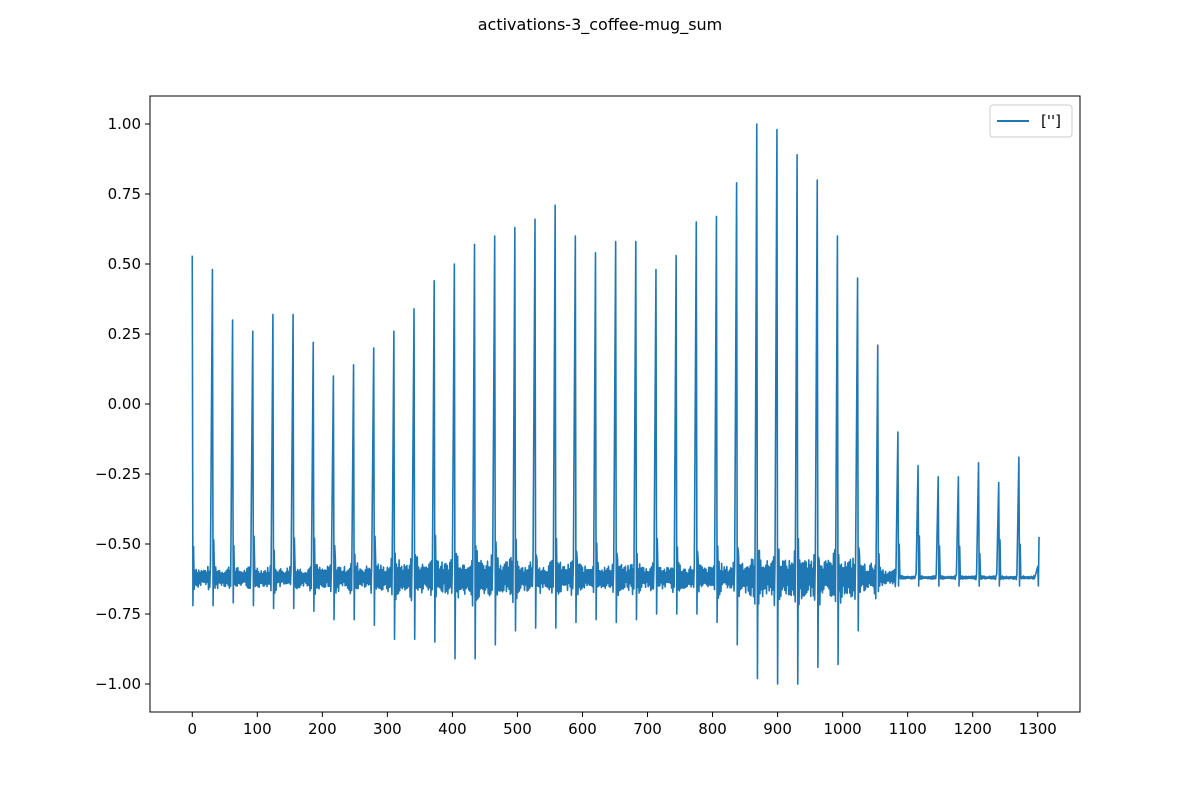 This screenshot has width=1200, height=800. What do you see at coordinates (118, 614) in the screenshot?
I see `y-tick-label: −0.75` at bounding box center [118, 614].